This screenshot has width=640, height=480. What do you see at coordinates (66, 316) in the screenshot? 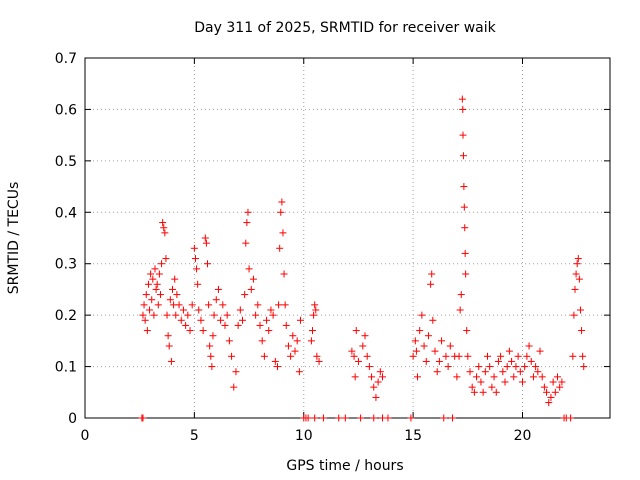
I see `y-tick-label: 0.2` at bounding box center [66, 316].